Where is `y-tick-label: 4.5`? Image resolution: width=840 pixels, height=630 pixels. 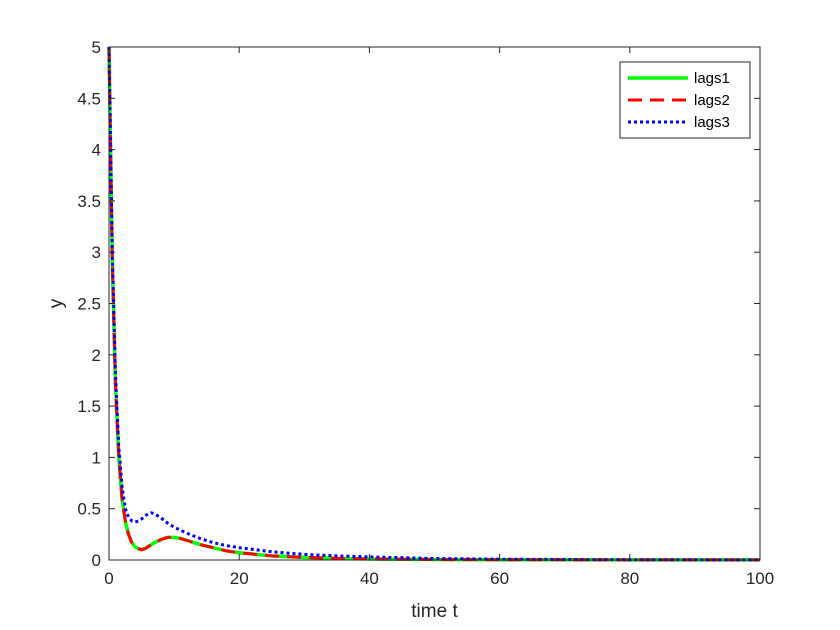 y-tick-label: 4.5 is located at coordinates (89, 98).